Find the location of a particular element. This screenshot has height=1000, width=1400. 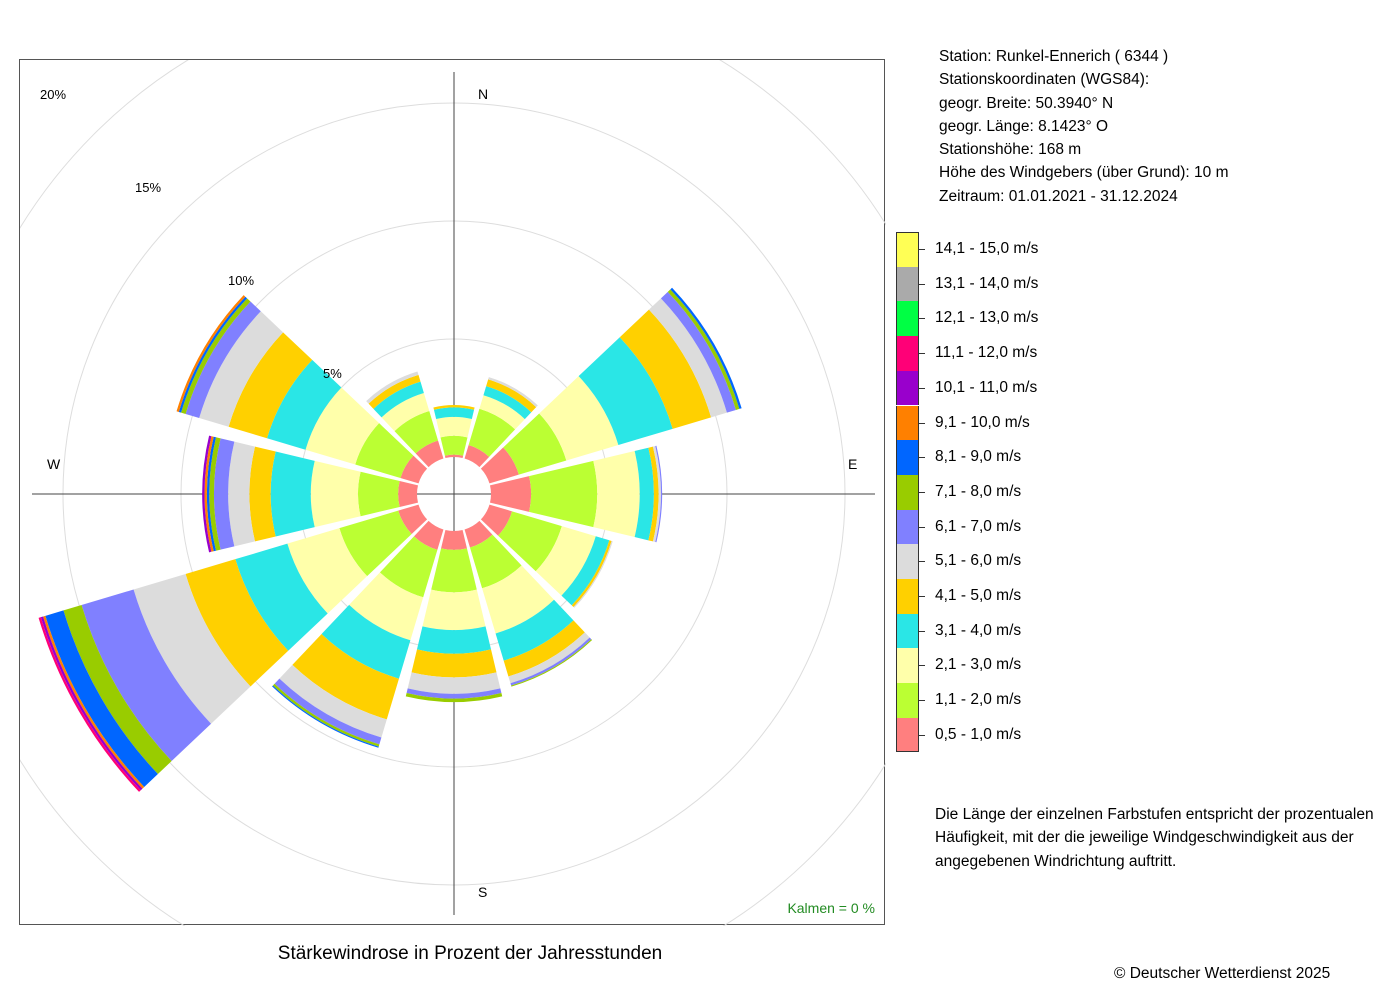

ring-label-5: 5% is located at coordinates (332, 373).